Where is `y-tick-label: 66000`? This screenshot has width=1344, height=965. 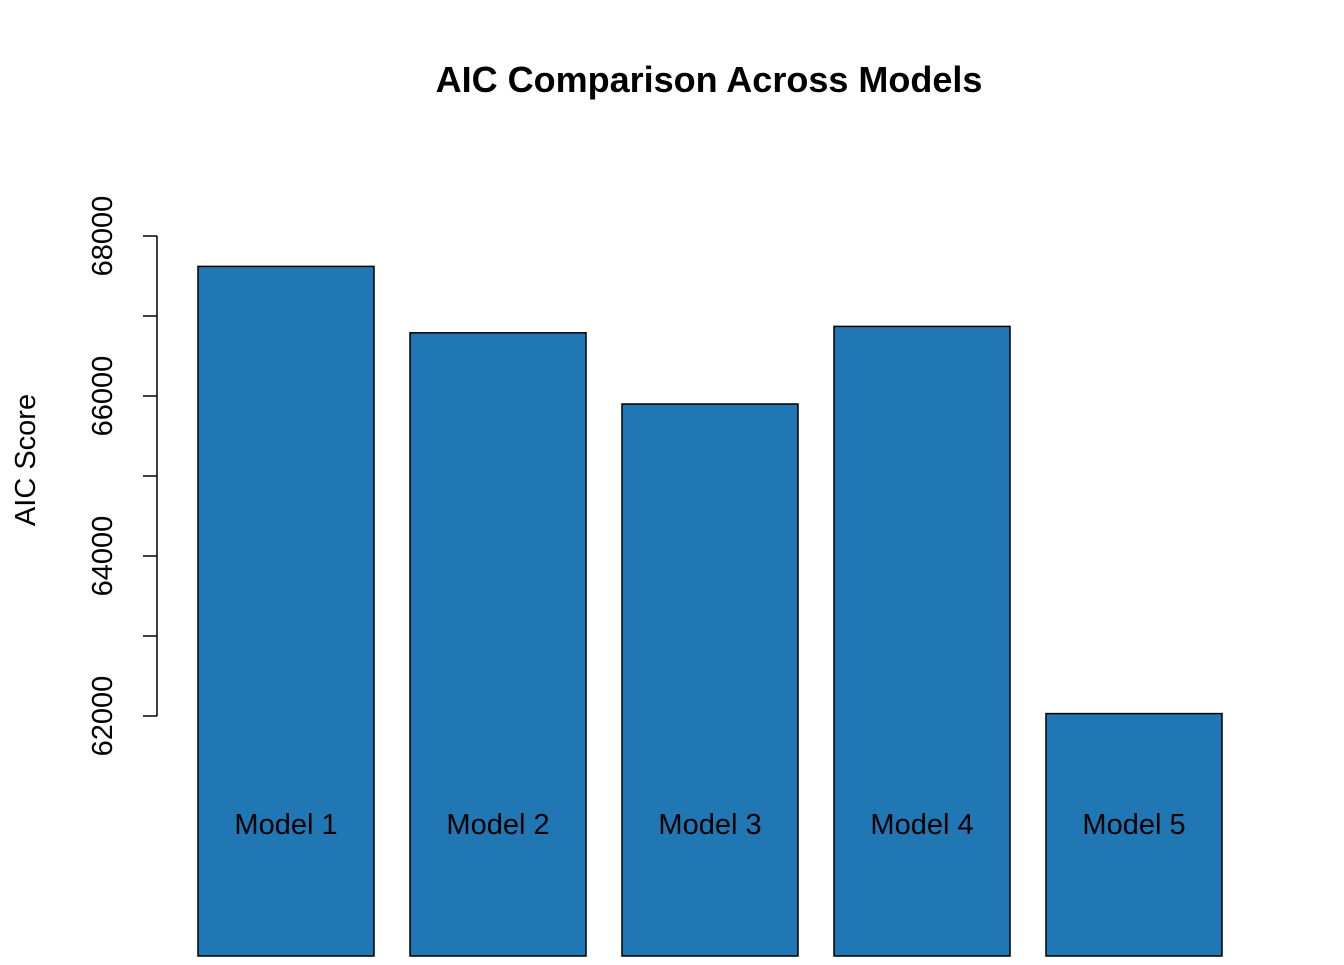
y-tick-label: 66000 is located at coordinates (103, 396).